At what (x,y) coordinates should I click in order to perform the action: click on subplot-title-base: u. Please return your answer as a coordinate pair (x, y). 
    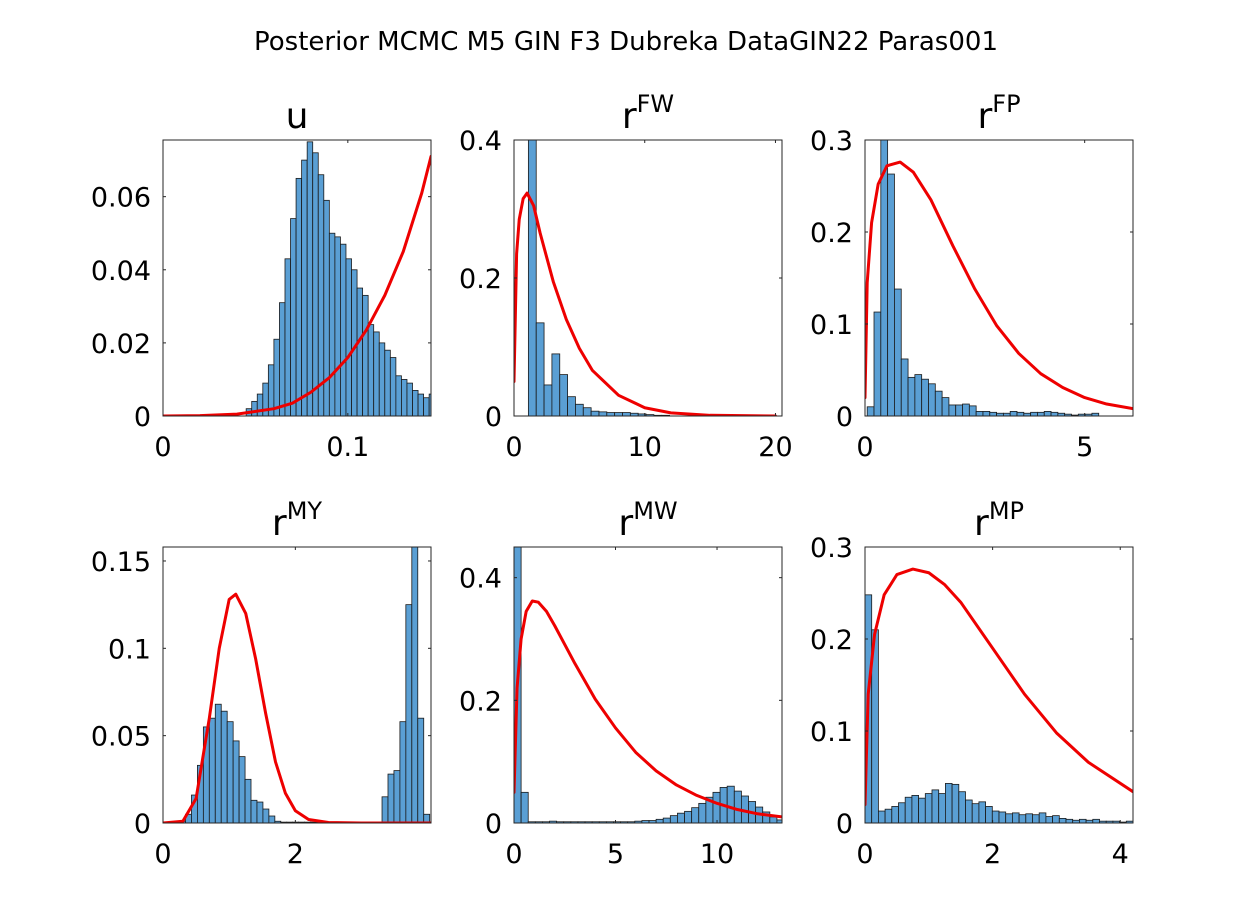
    Looking at the image, I should click on (297, 116).